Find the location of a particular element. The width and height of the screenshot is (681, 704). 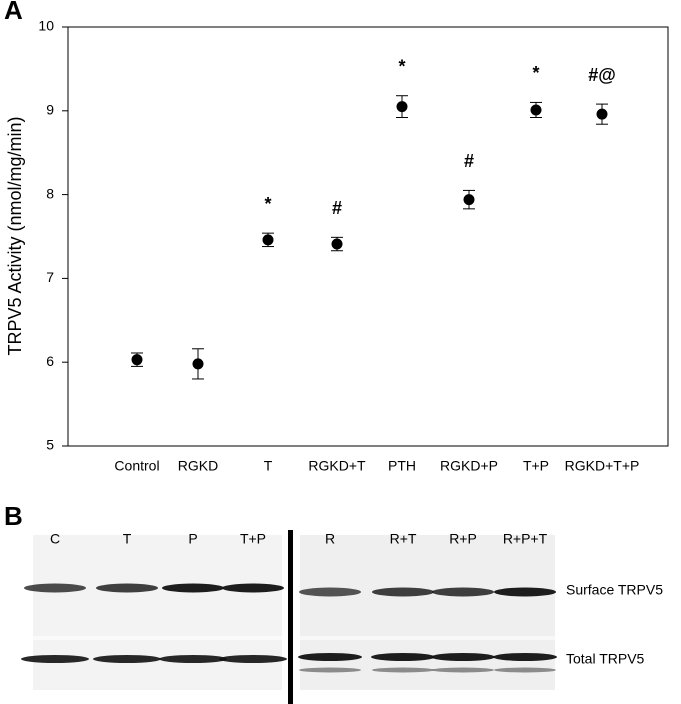

panel-label: B is located at coordinates (13, 516).